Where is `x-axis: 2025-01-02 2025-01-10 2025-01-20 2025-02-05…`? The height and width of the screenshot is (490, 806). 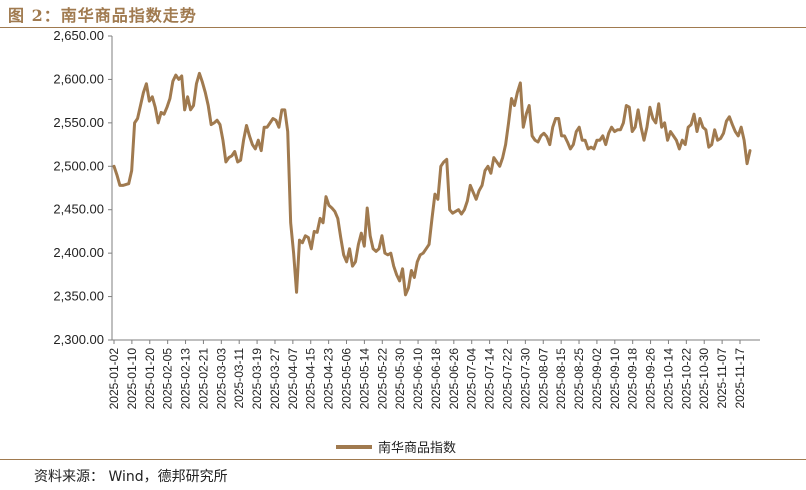
x-axis: 2025-01-02 2025-01-10 2025-01-20 2025-02-05… is located at coordinates (433, 374).